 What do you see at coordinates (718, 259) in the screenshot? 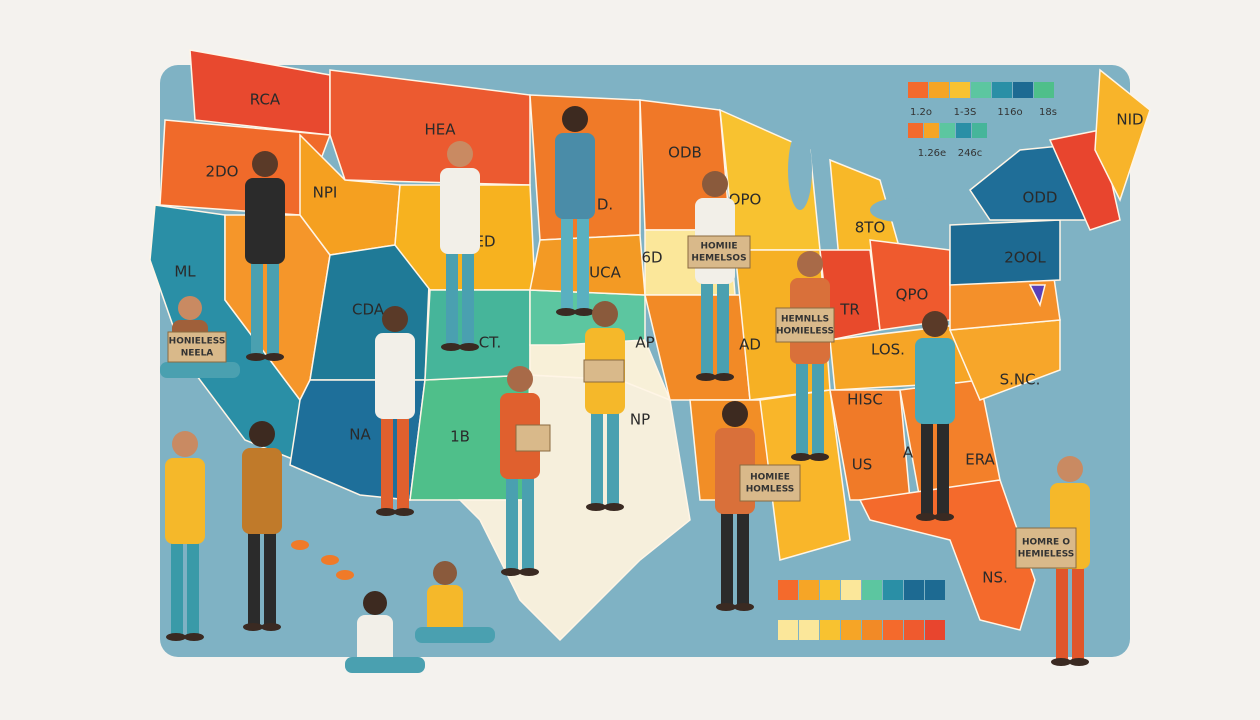
I see `sign-text: HEMELSOS` at bounding box center [718, 259].